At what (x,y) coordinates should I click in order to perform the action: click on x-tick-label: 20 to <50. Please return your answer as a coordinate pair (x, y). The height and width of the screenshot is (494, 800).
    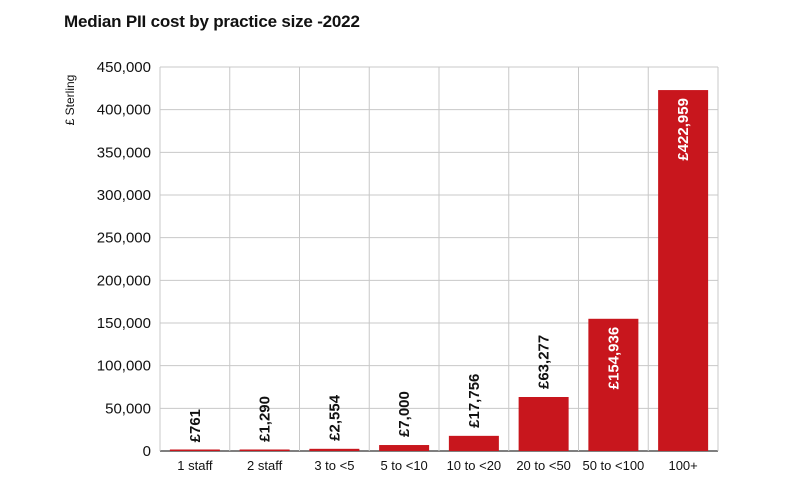
    Looking at the image, I should click on (543, 465).